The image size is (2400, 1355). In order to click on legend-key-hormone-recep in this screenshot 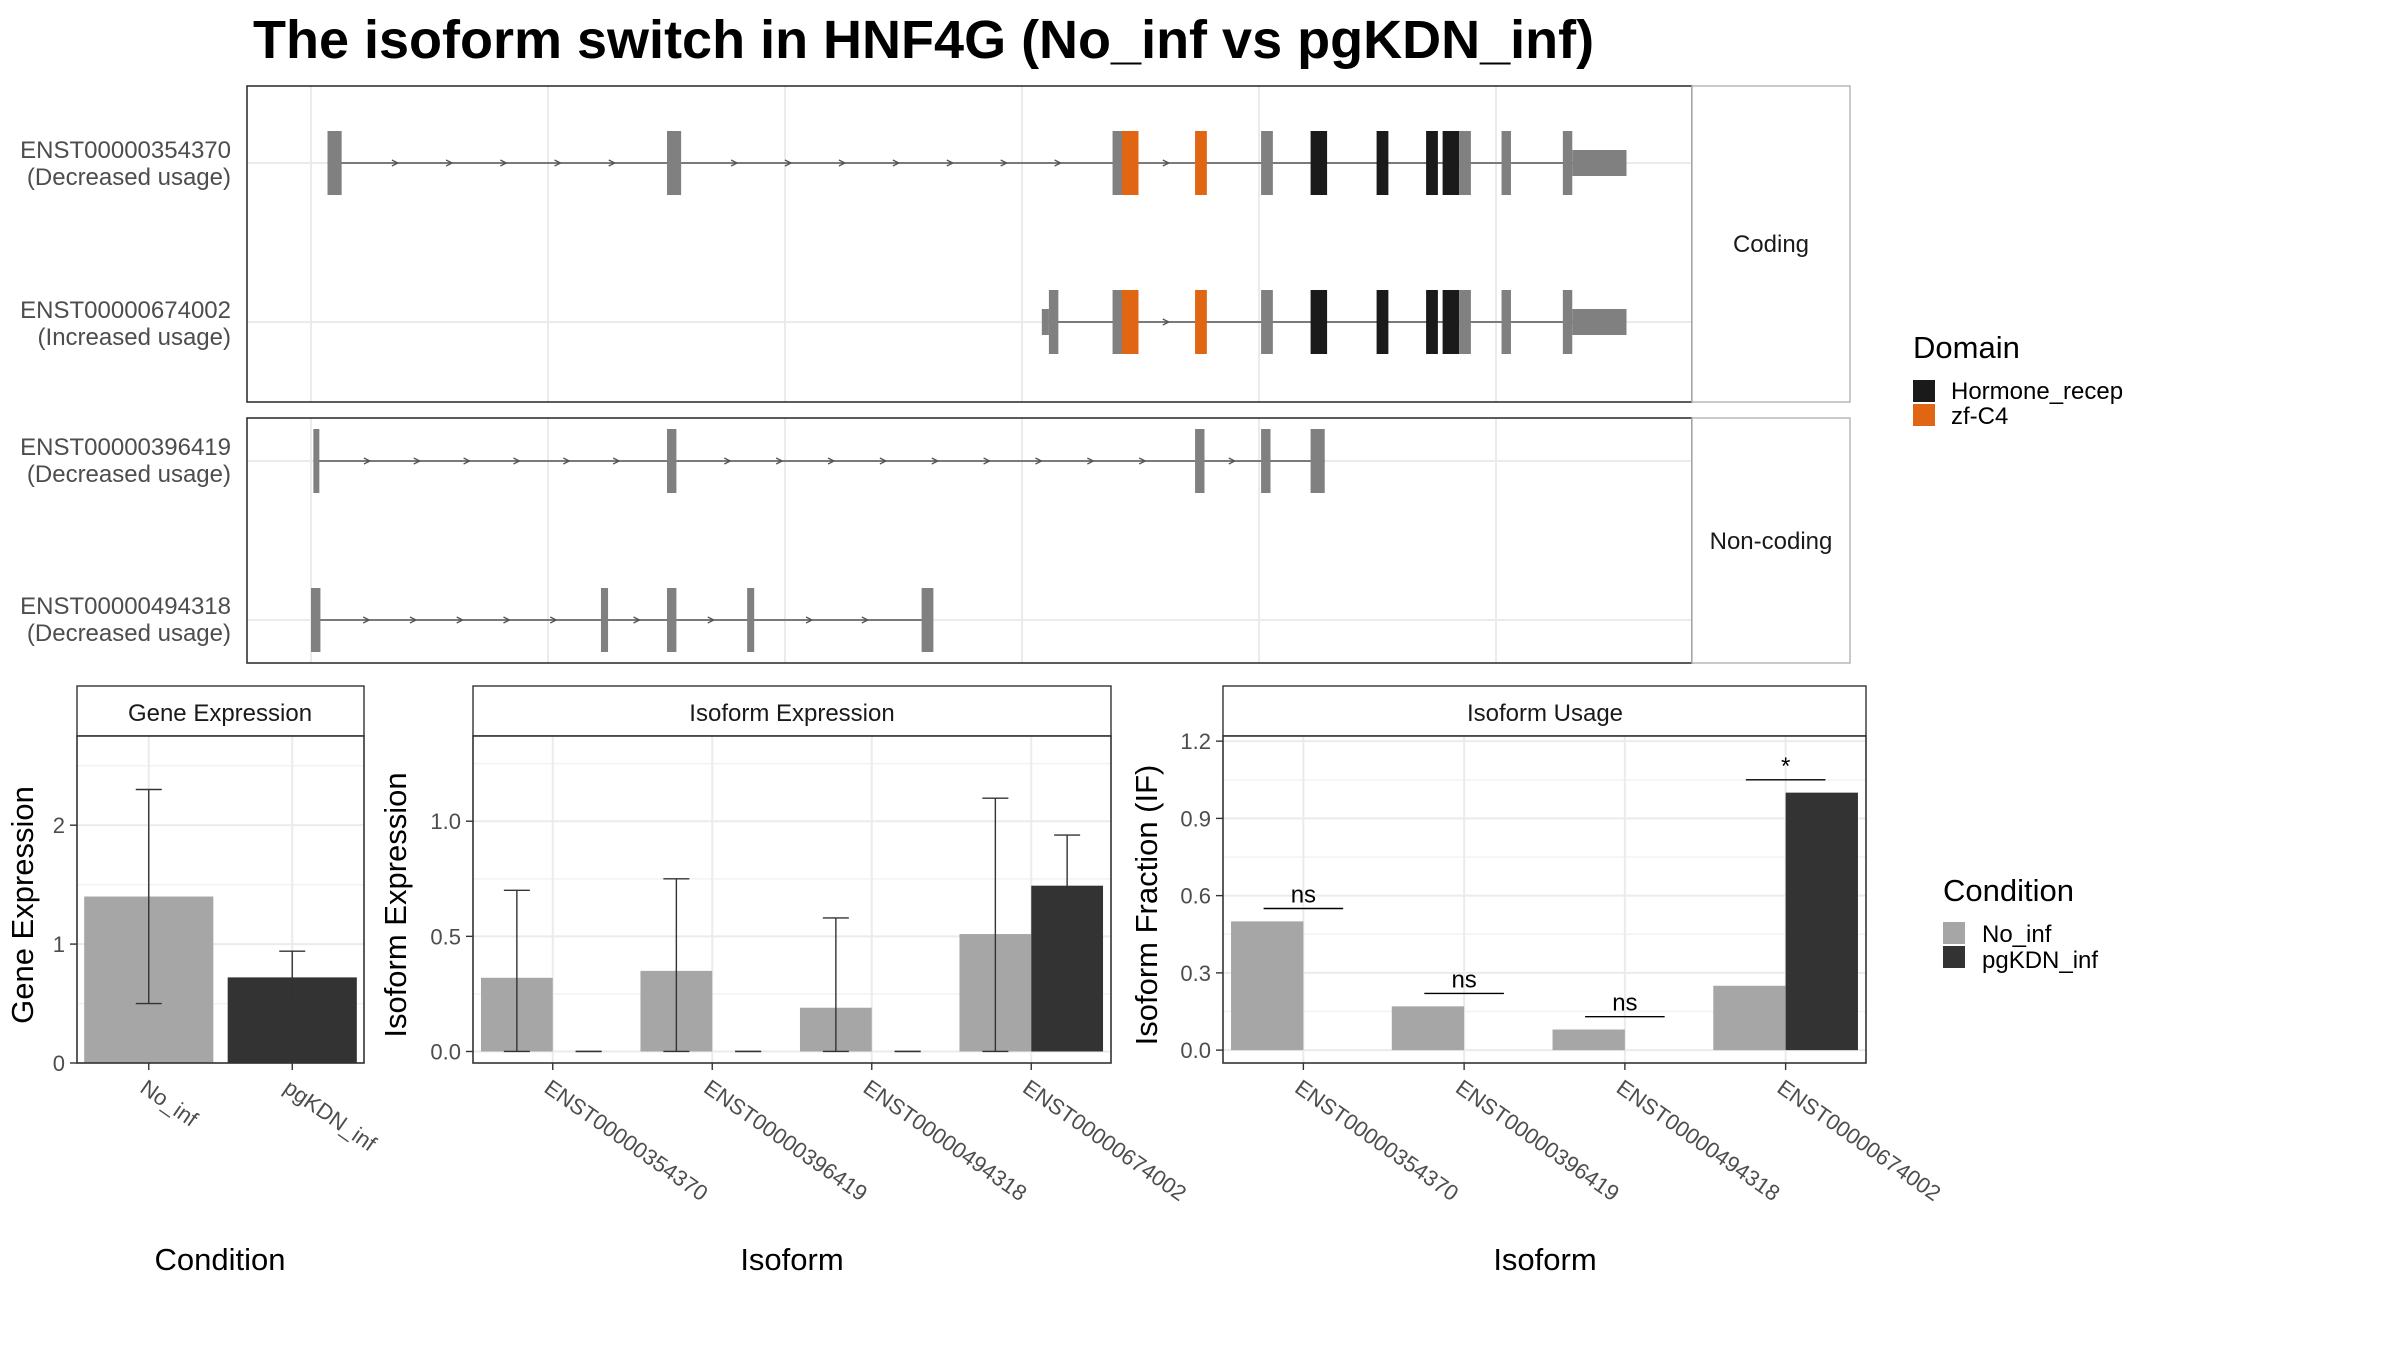, I will do `click(1924, 391)`.